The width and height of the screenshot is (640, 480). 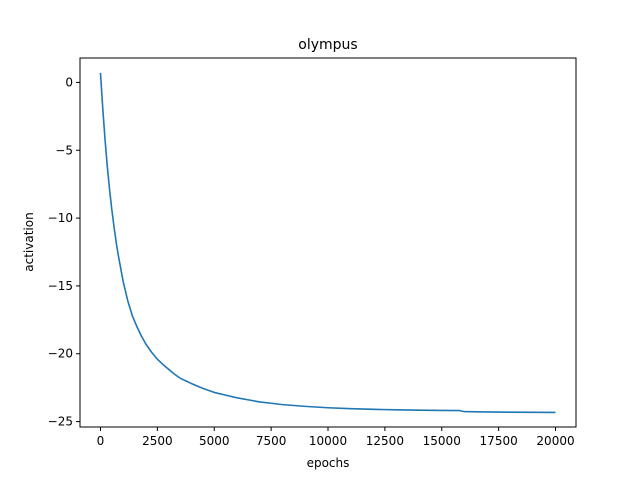 What do you see at coordinates (60, 218) in the screenshot?
I see `y-tick-label: −10` at bounding box center [60, 218].